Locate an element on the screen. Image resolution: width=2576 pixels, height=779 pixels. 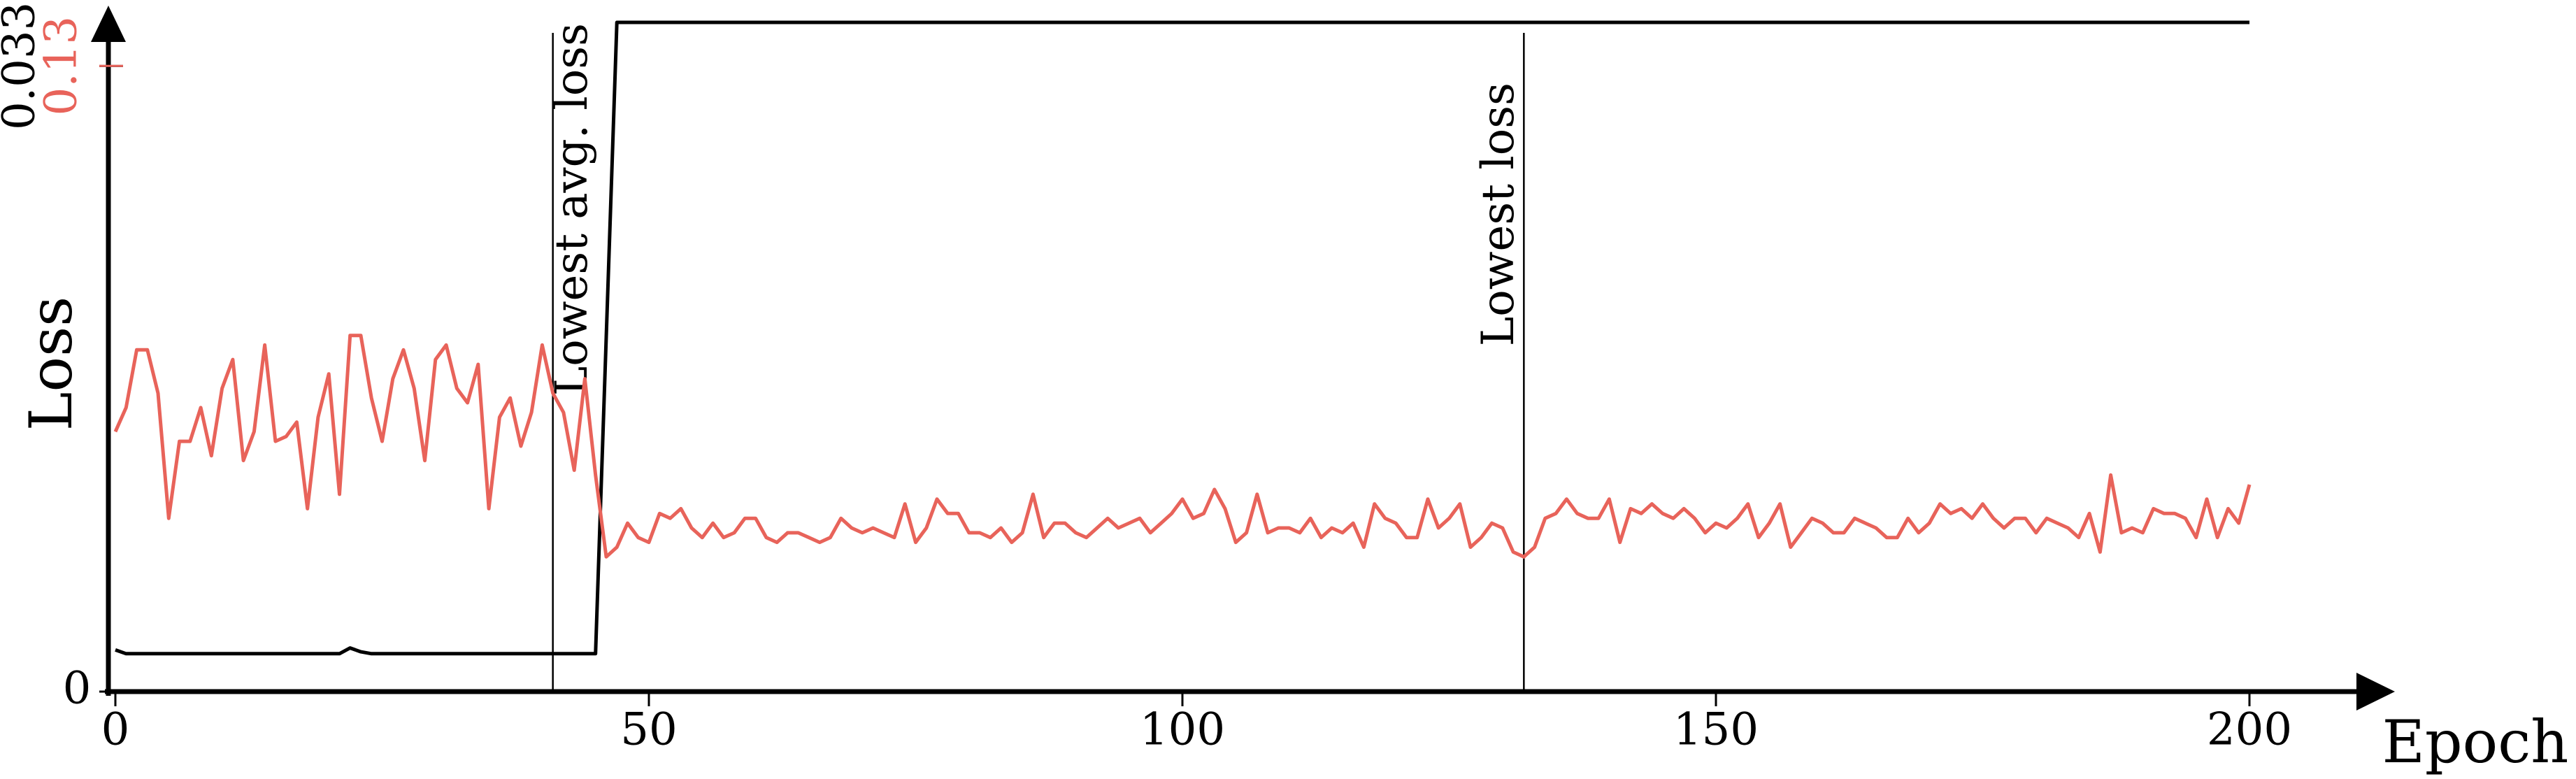
x-axis-label: Epoch is located at coordinates (2475, 742).